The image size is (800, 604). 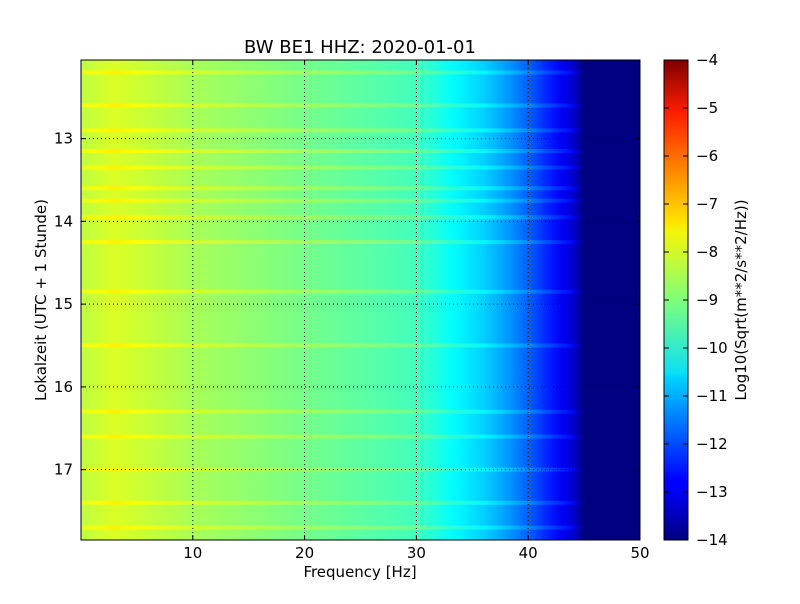 I want to click on colorbar-tick-label: −5, so click(x=707, y=108).